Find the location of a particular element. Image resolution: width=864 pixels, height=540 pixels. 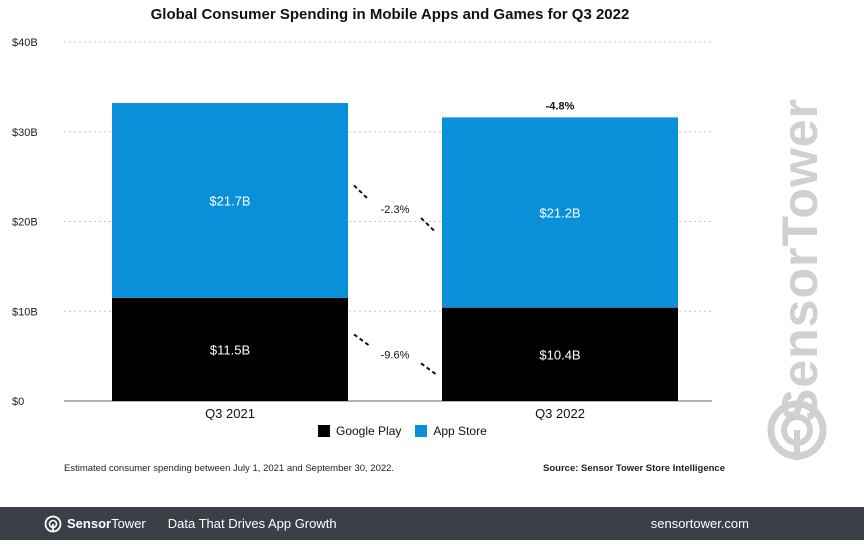

watermark: SensorTower is located at coordinates (800, 260).